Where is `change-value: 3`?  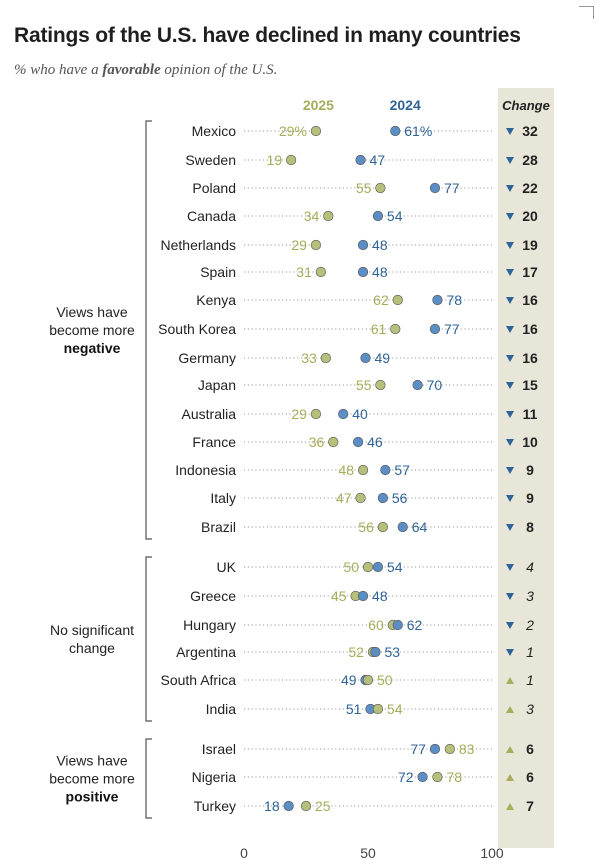 change-value: 3 is located at coordinates (530, 596).